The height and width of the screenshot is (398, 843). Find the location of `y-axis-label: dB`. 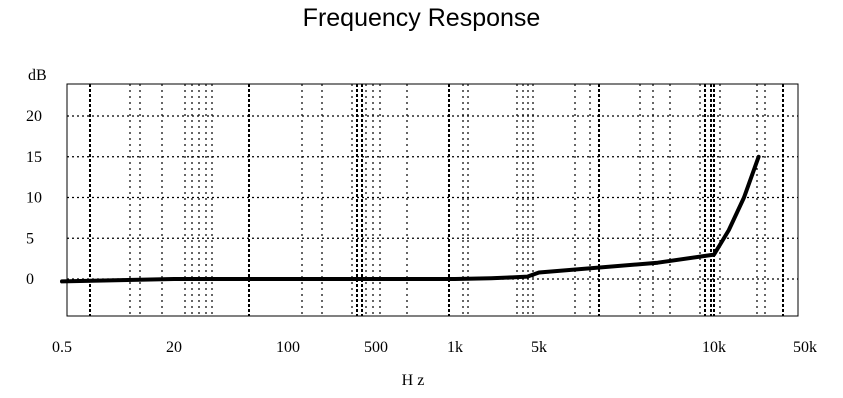

y-axis-label: dB is located at coordinates (37, 75).